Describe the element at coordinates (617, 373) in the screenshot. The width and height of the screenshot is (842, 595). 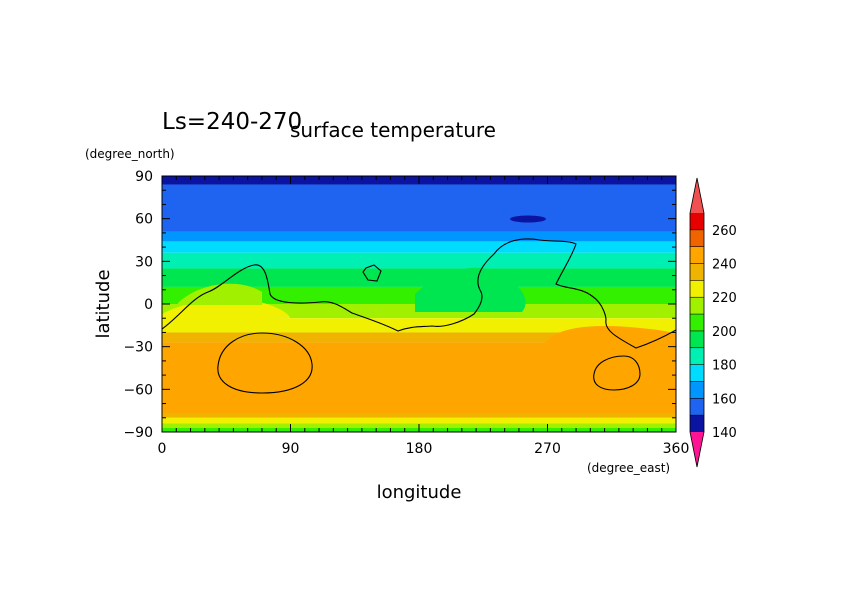
I see `topography-contour-east-basin` at that location.